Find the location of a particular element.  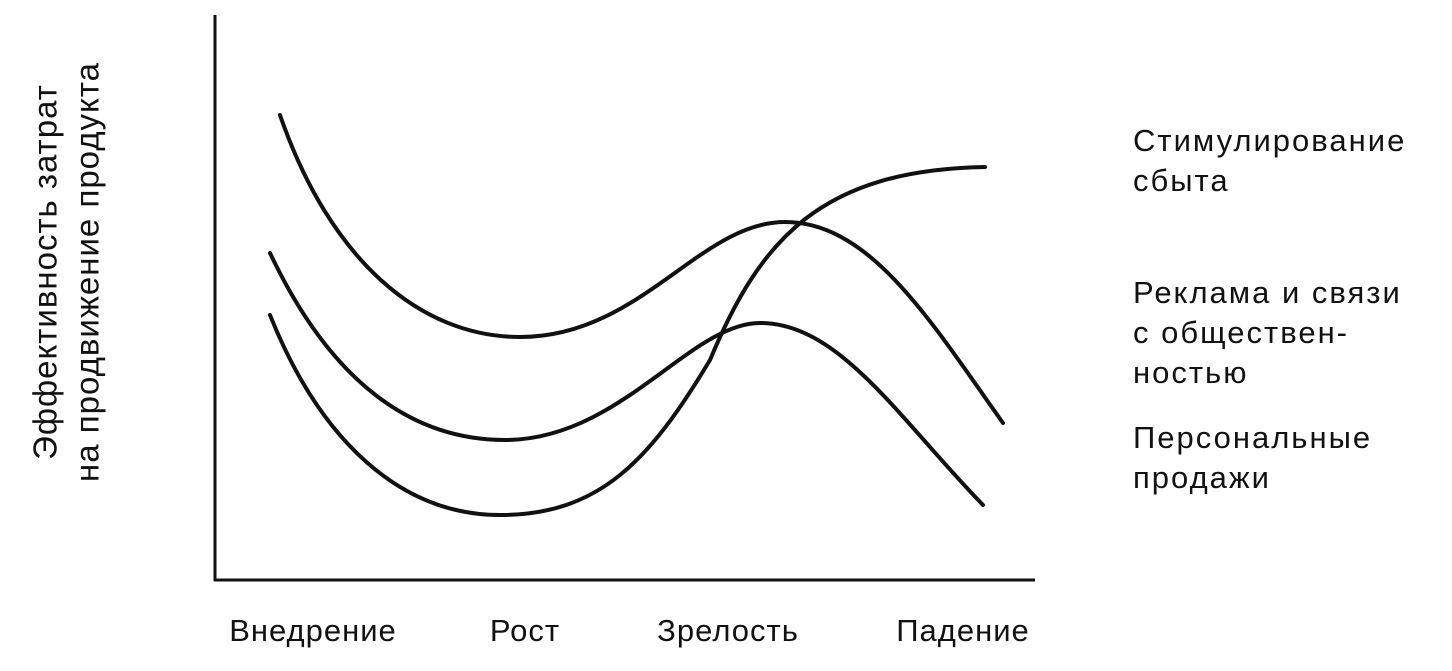

curve-label: Персональные is located at coordinates (1252, 437).